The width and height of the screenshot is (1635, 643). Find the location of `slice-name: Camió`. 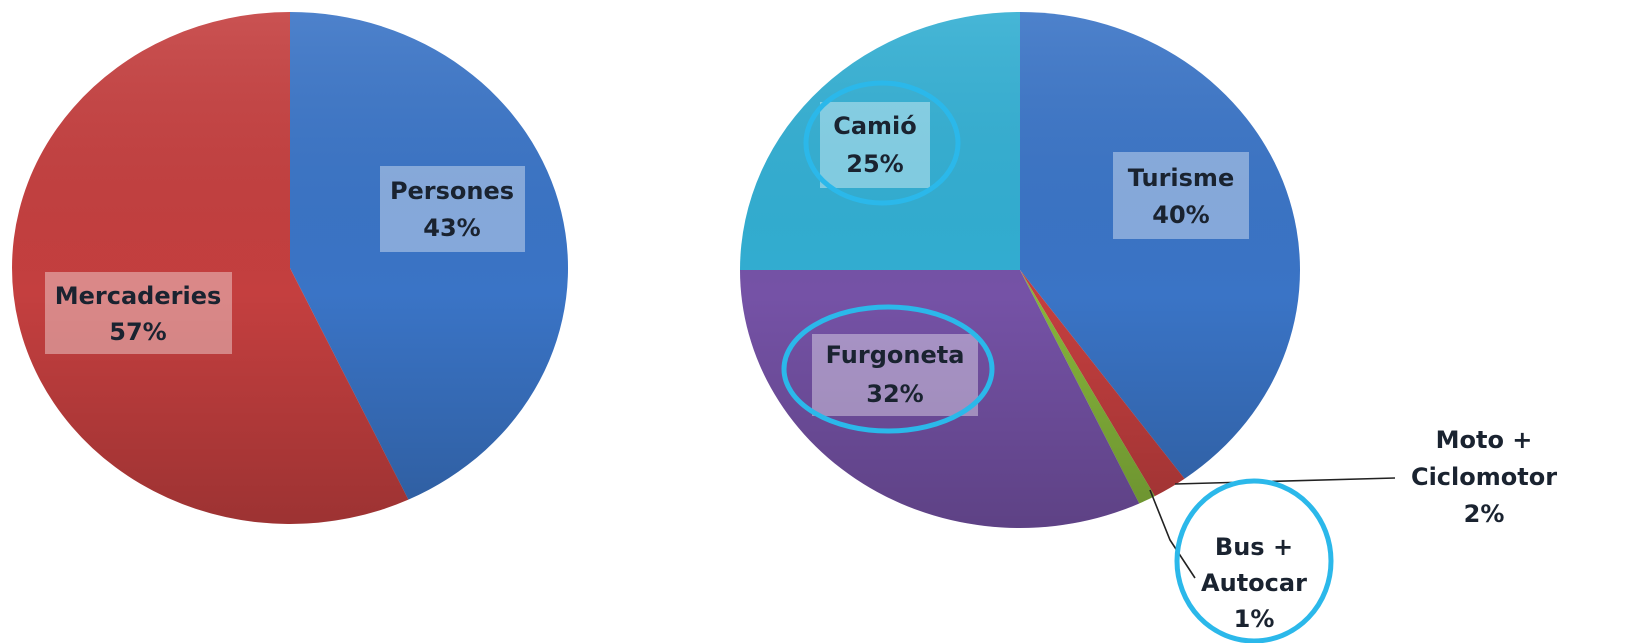

slice-name: Camió is located at coordinates (875, 126).